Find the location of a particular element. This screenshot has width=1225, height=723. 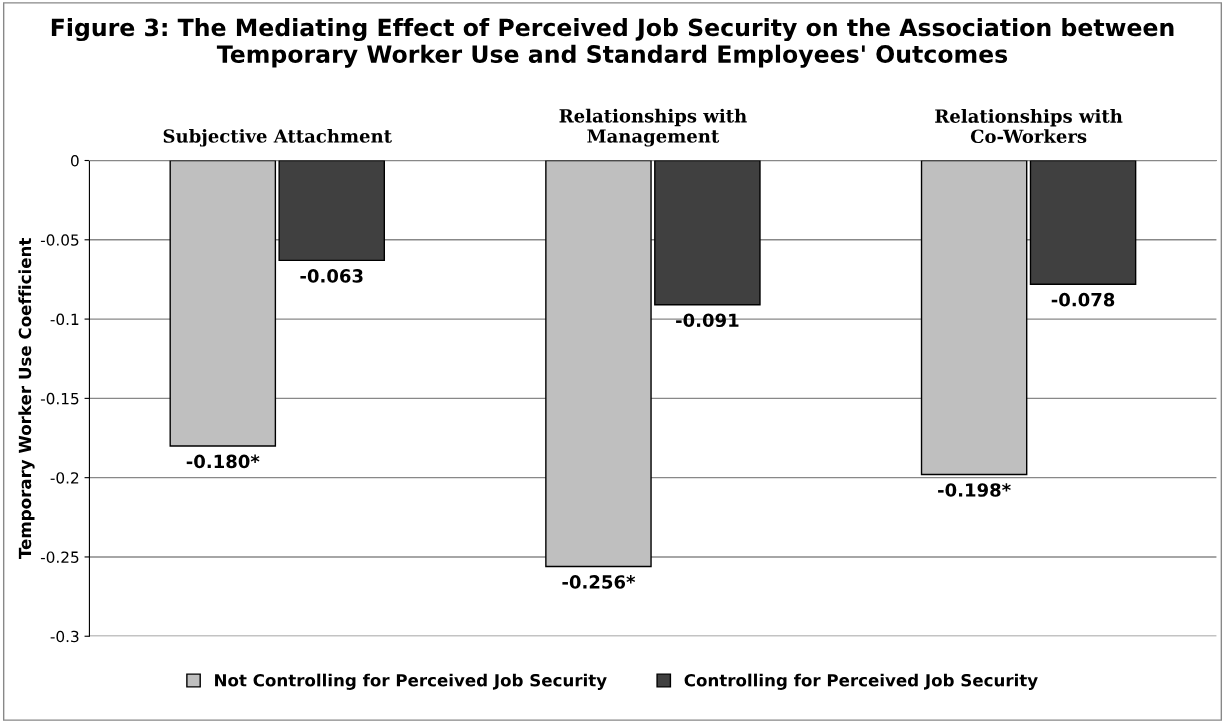

data-label: -0.180* is located at coordinates (223, 461).